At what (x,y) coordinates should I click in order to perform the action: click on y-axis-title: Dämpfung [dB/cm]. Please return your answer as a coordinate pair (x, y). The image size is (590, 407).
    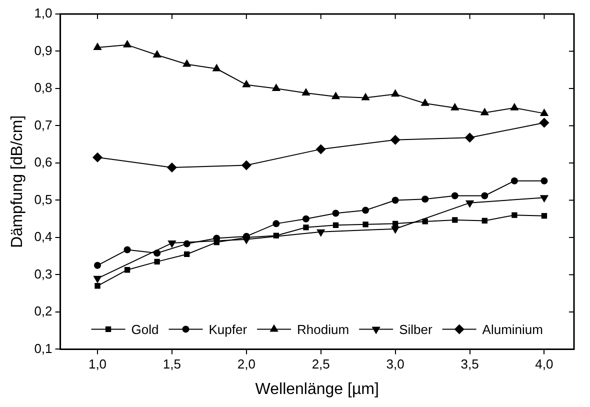
    Looking at the image, I should click on (17, 181).